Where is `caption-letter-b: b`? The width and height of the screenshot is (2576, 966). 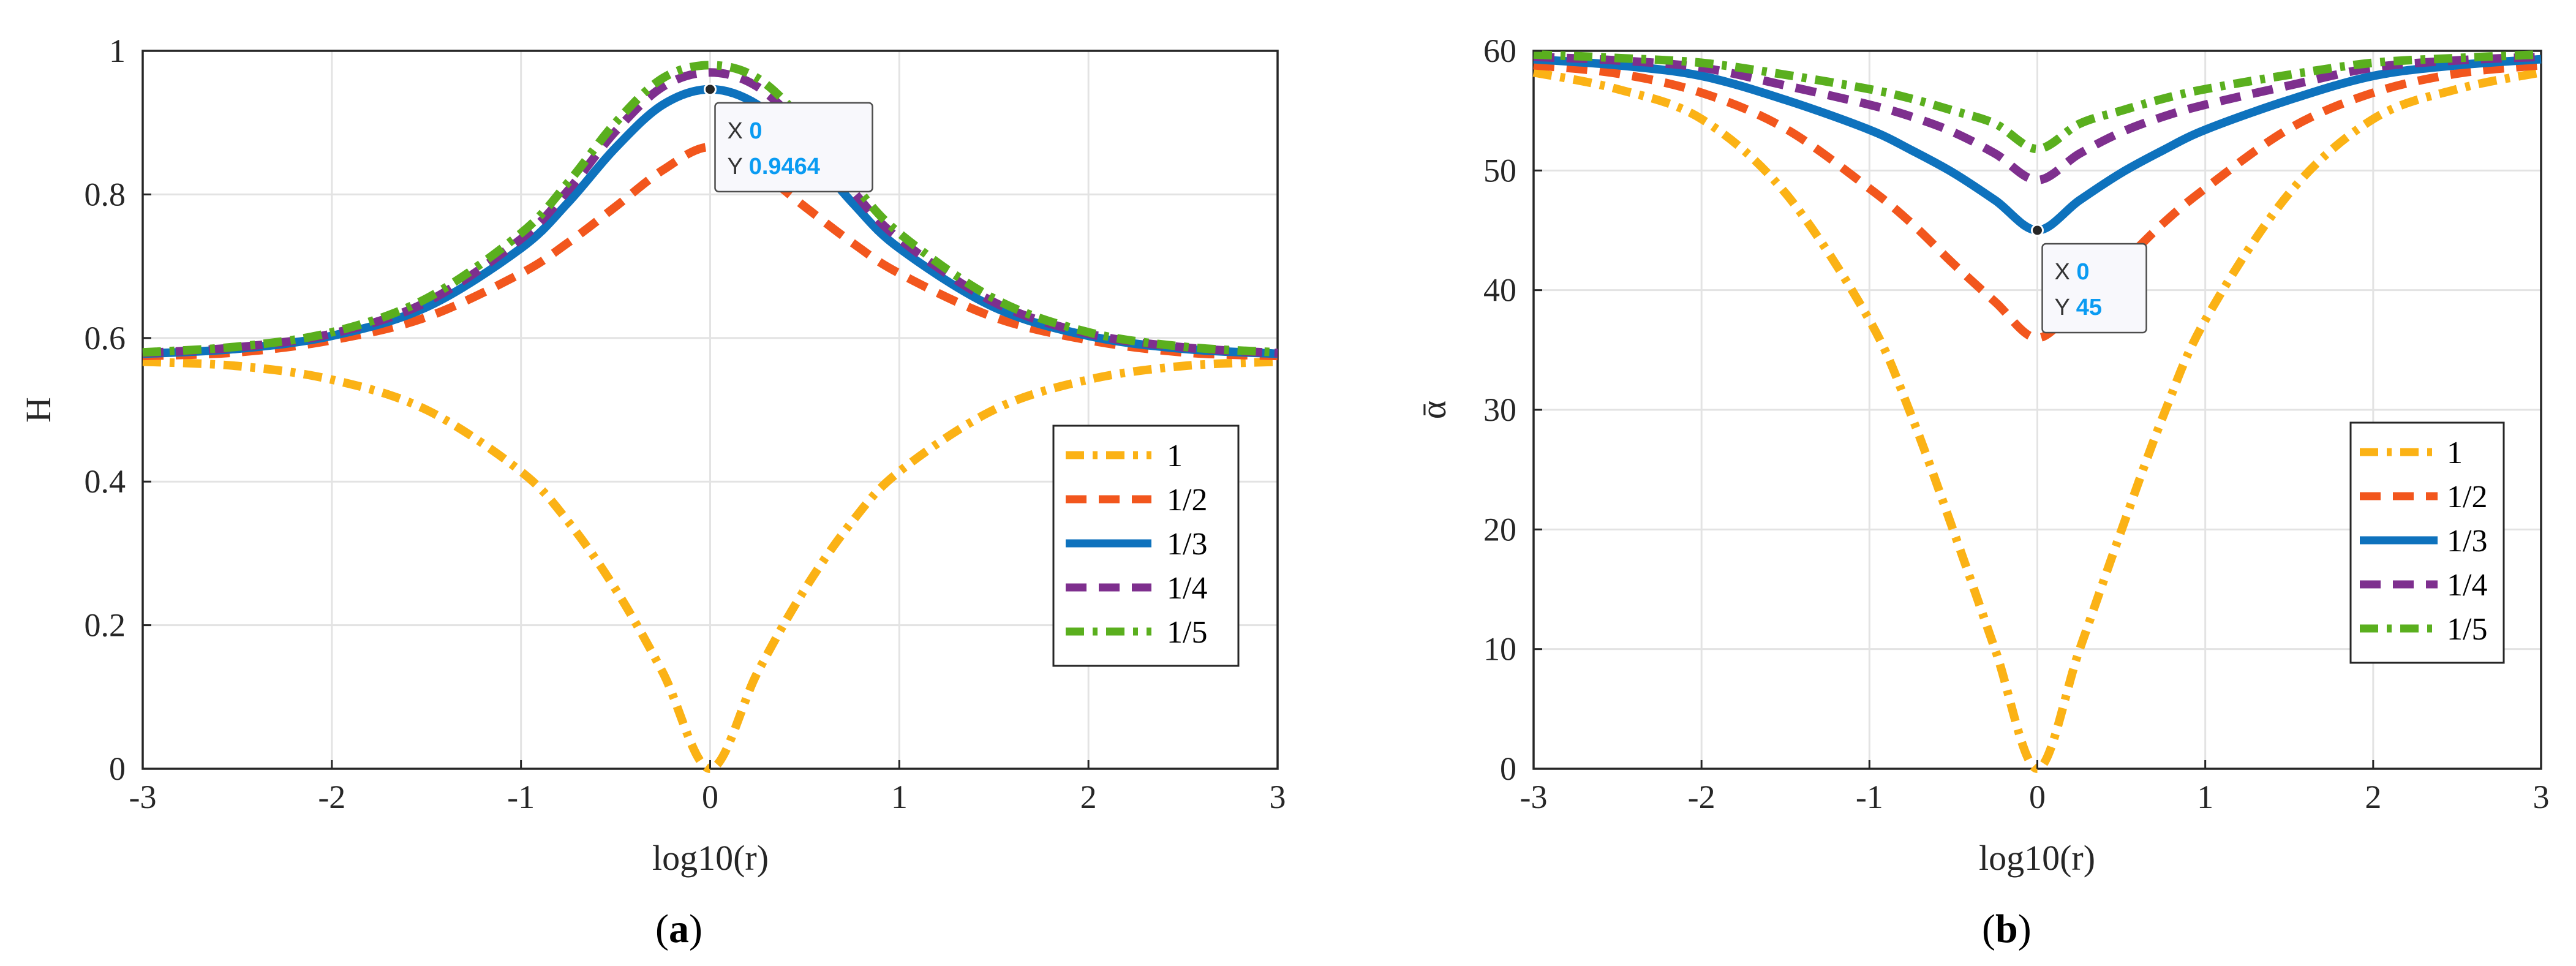 caption-letter-b: b is located at coordinates (2007, 929).